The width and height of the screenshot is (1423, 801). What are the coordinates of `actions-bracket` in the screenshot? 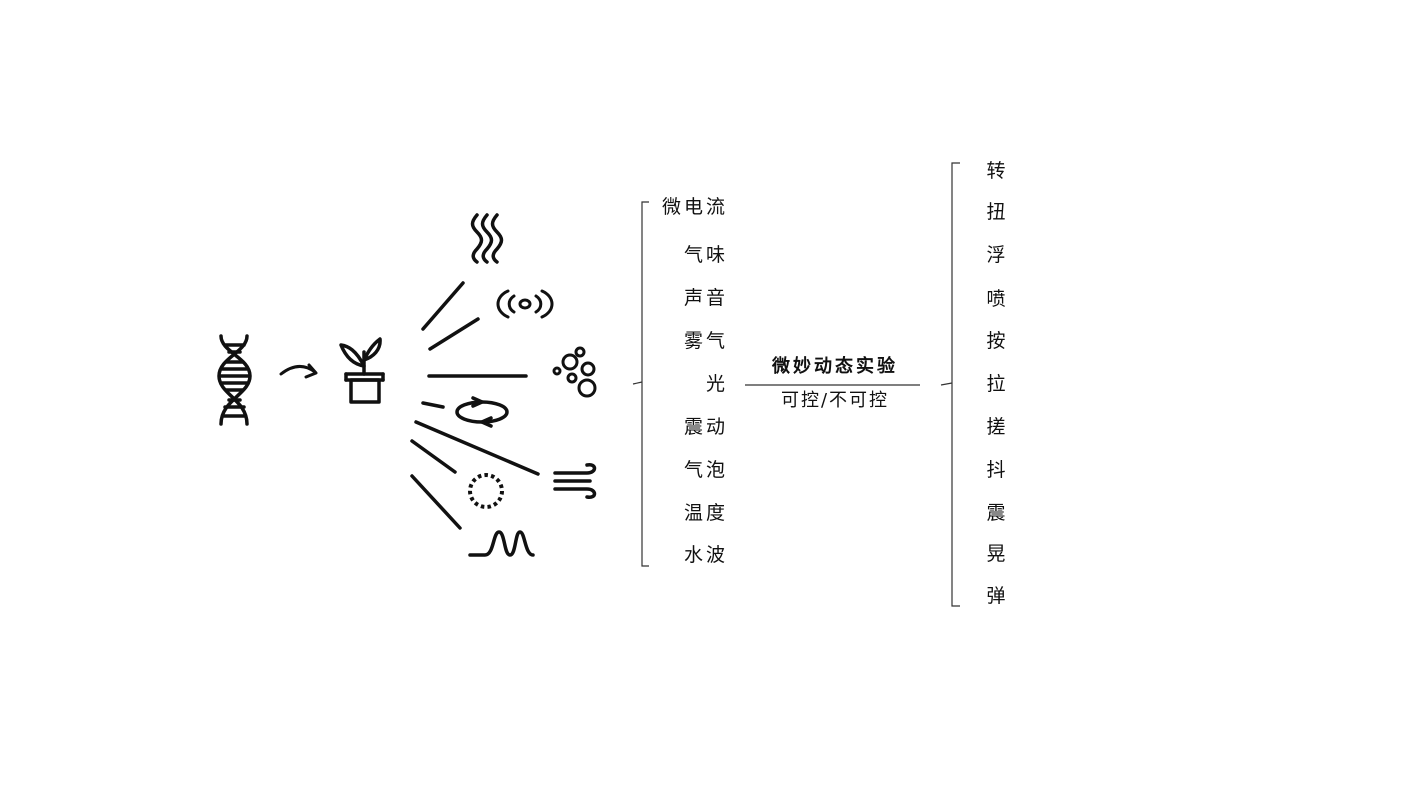 It's located at (950, 384).